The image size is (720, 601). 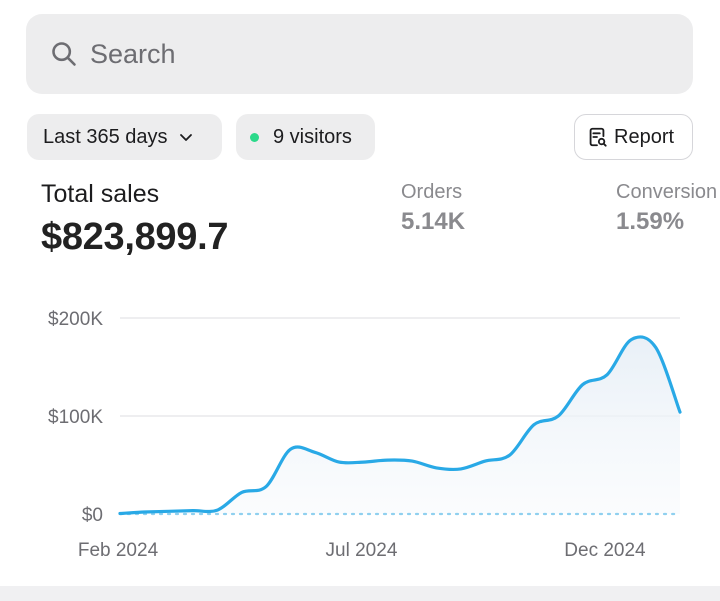 What do you see at coordinates (118, 550) in the screenshot?
I see `x-tick-label: Feb 2024` at bounding box center [118, 550].